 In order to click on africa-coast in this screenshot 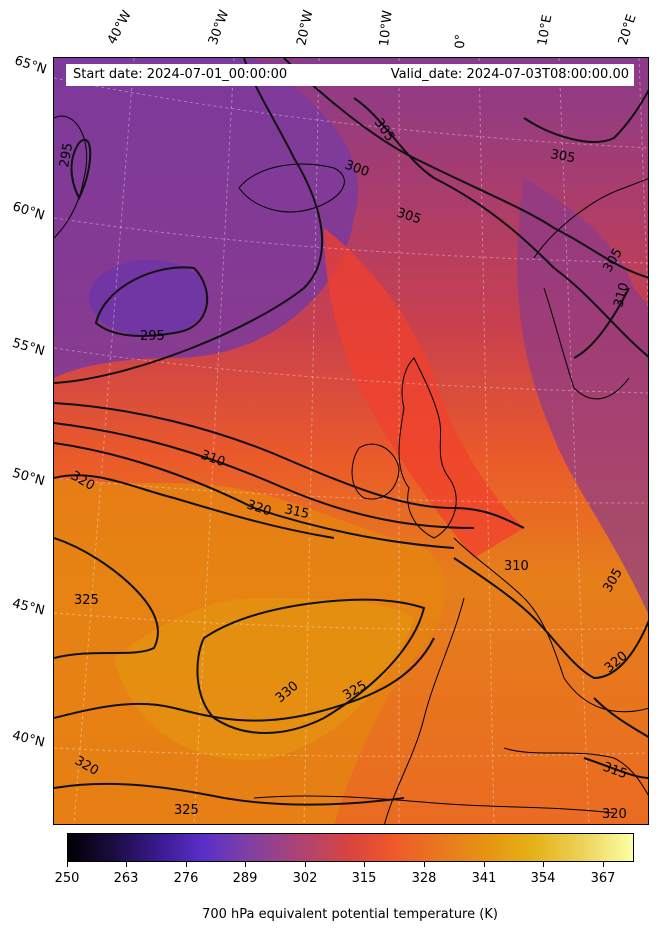, I will do `click(434, 804)`.